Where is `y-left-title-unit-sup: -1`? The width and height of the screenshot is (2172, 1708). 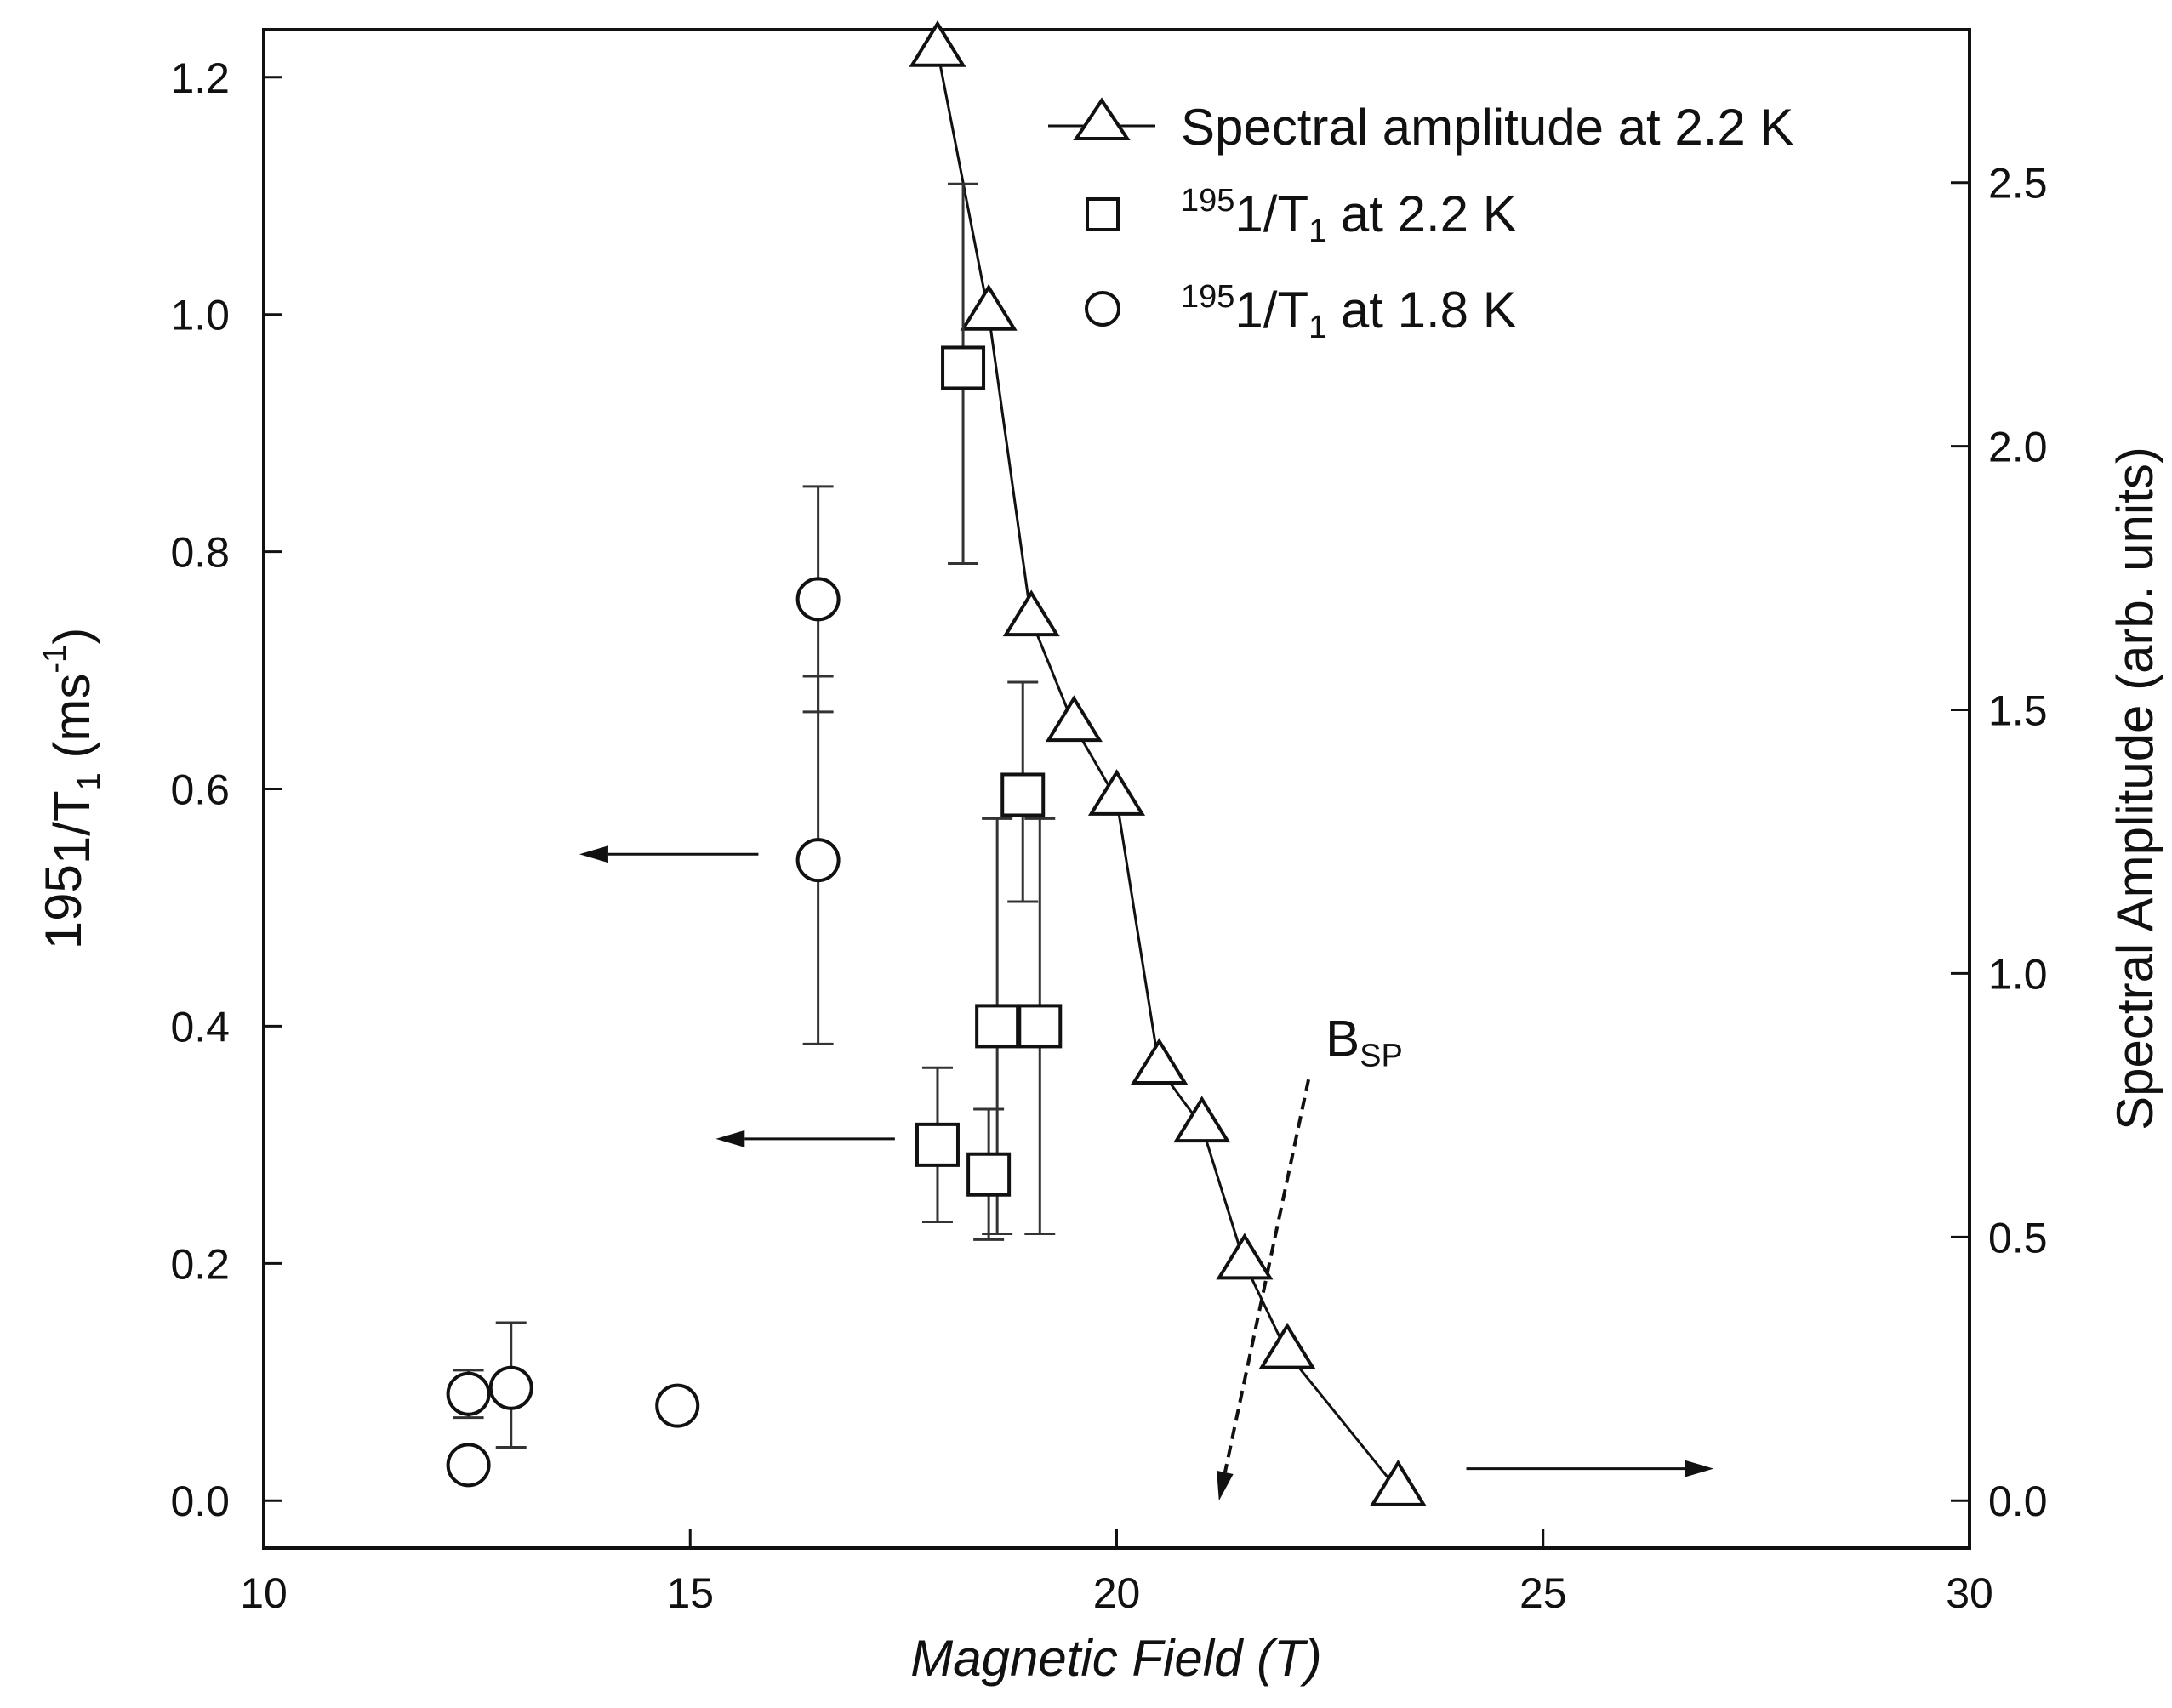
y-left-title-unit-sup: -1 is located at coordinates (55, 659).